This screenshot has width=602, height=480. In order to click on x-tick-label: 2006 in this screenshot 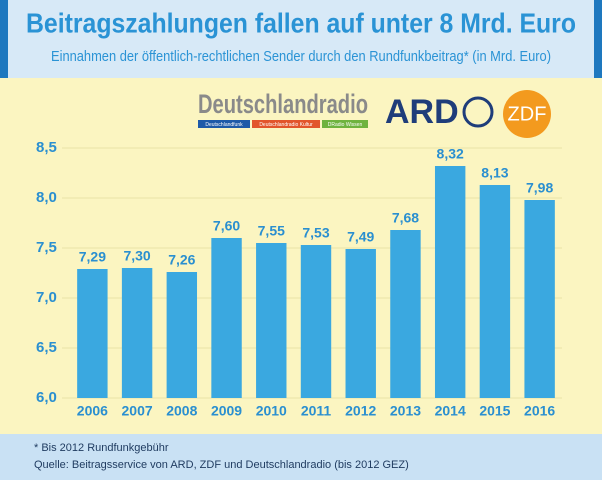, I will do `click(92, 411)`.